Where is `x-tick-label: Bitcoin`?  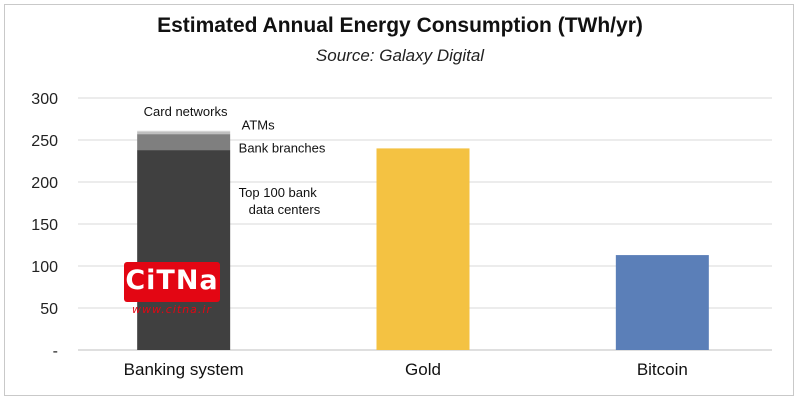 x-tick-label: Bitcoin is located at coordinates (662, 369).